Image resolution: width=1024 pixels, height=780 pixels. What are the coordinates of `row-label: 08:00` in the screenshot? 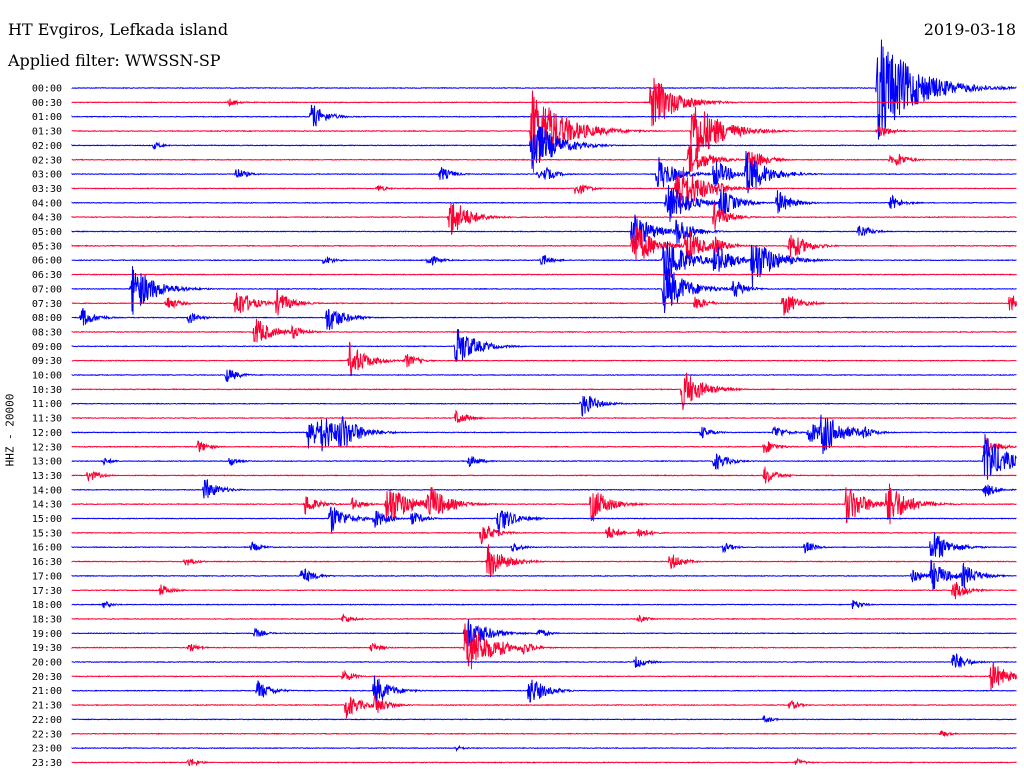 It's located at (47, 318).